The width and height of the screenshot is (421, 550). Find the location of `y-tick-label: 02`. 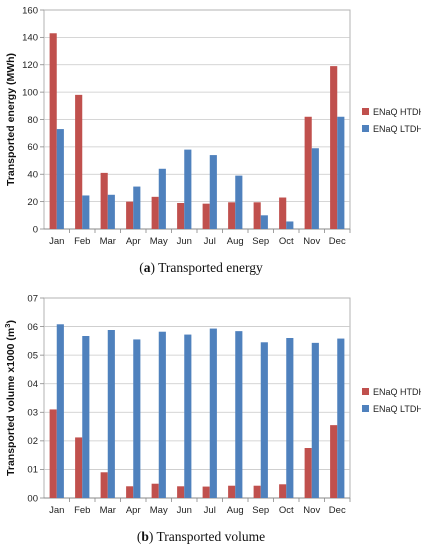

y-tick-label: 02 is located at coordinates (32, 441).